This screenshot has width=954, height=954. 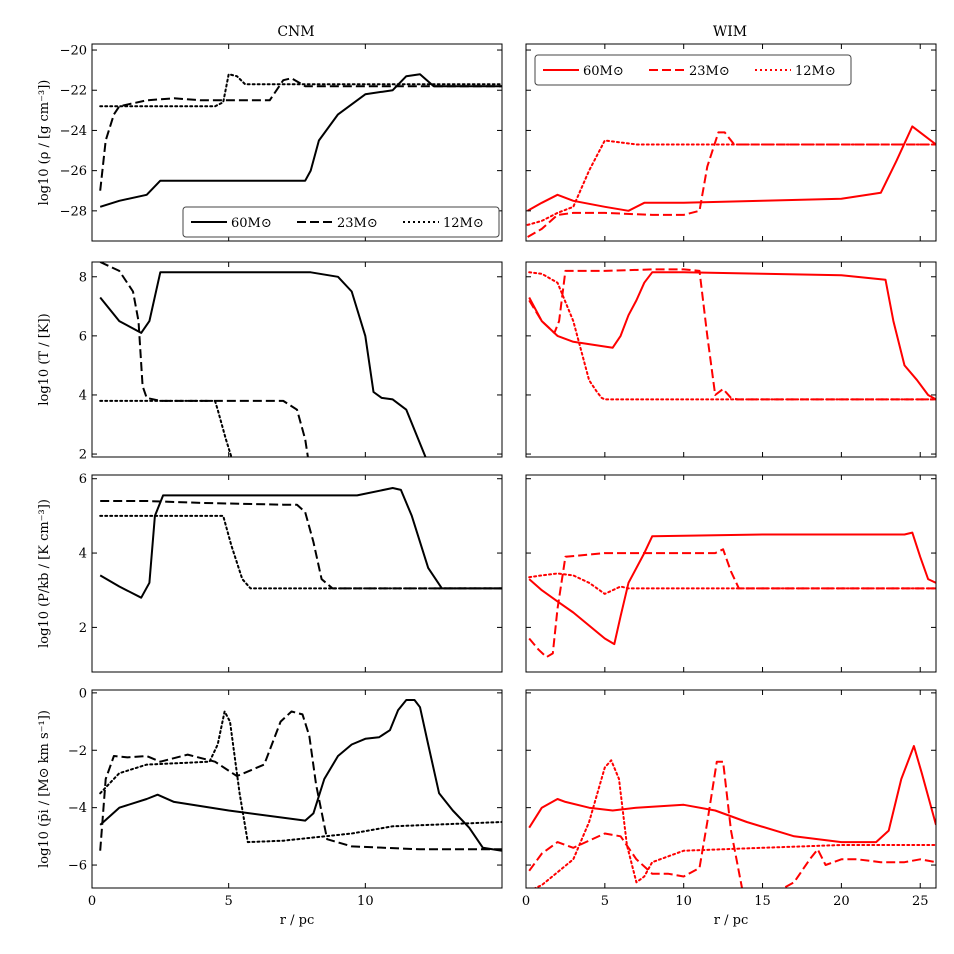 What do you see at coordinates (44, 573) in the screenshot?
I see `y-axis-label: log10 (P/kb / [K cm⁻³])` at bounding box center [44, 573].